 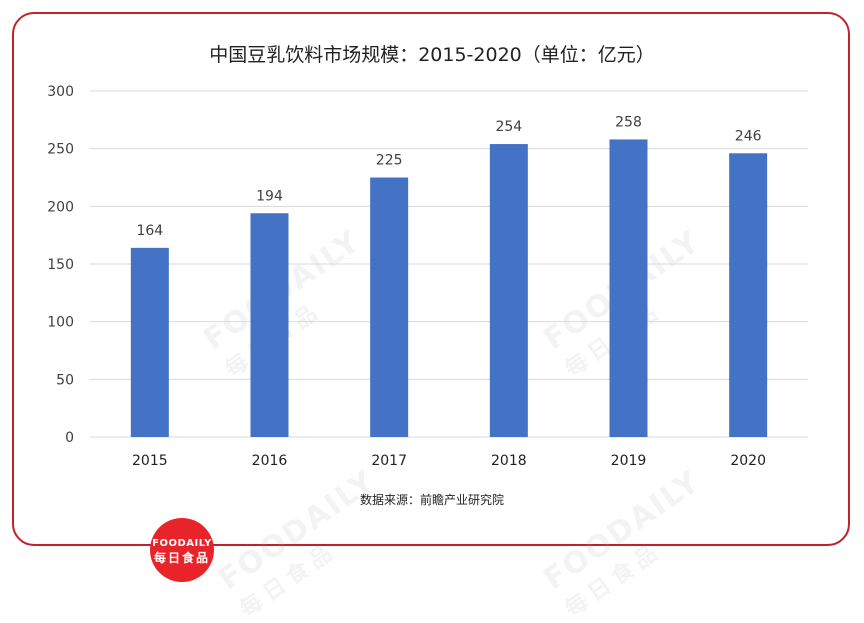 What do you see at coordinates (629, 461) in the screenshot?
I see `x-tick-label: 2019` at bounding box center [629, 461].